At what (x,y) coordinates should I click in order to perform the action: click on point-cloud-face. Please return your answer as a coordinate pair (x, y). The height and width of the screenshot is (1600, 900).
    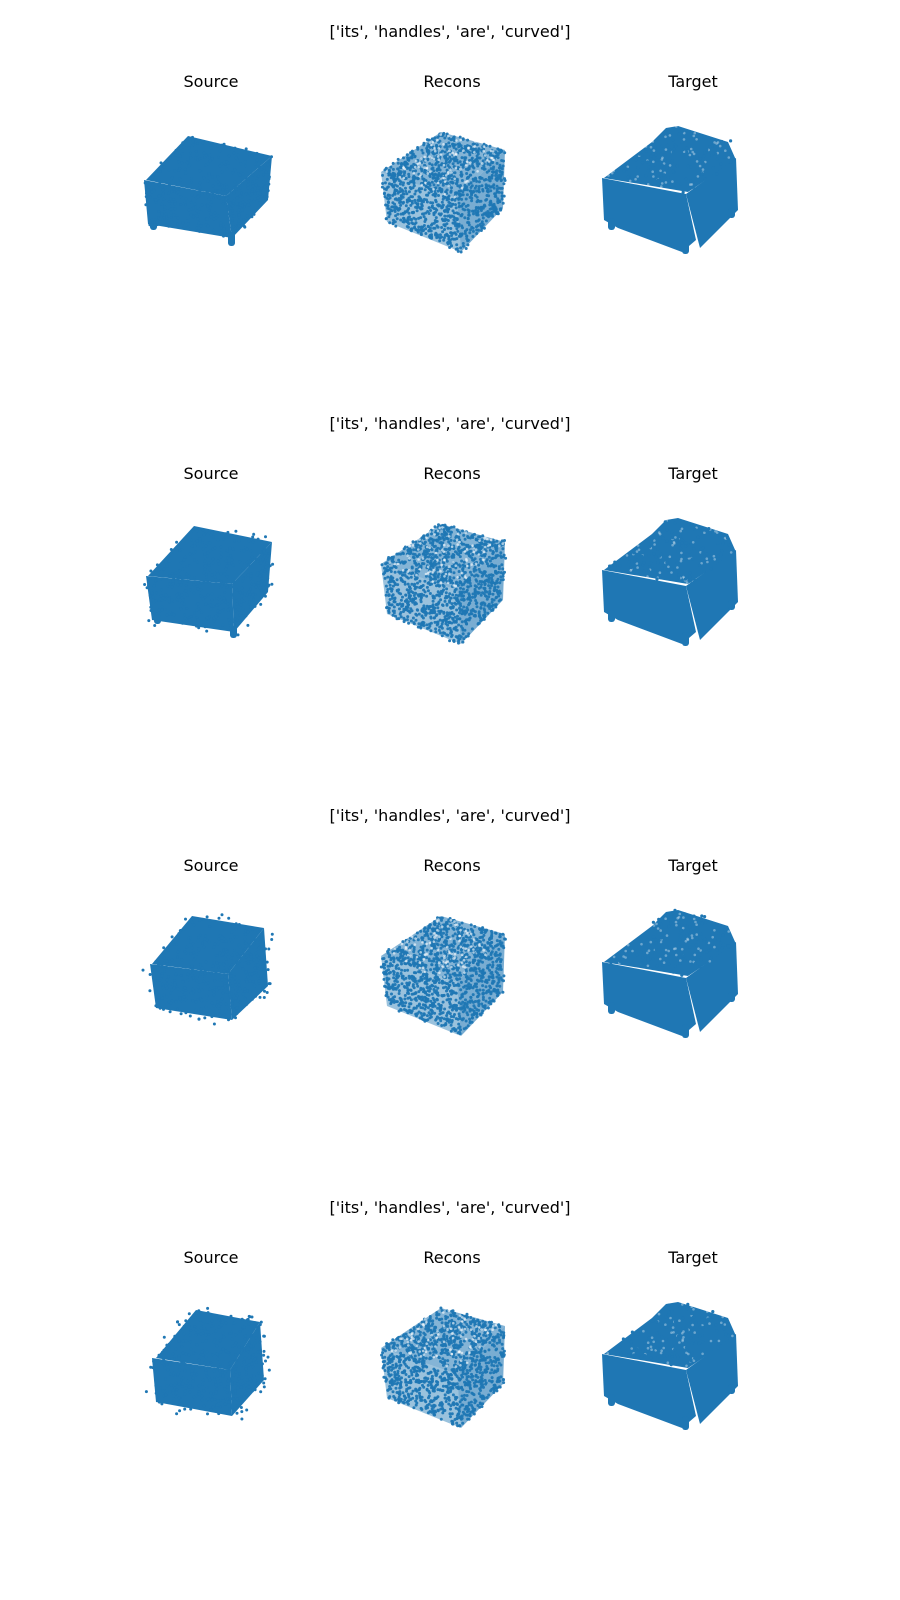
    Looking at the image, I should click on (209, 166).